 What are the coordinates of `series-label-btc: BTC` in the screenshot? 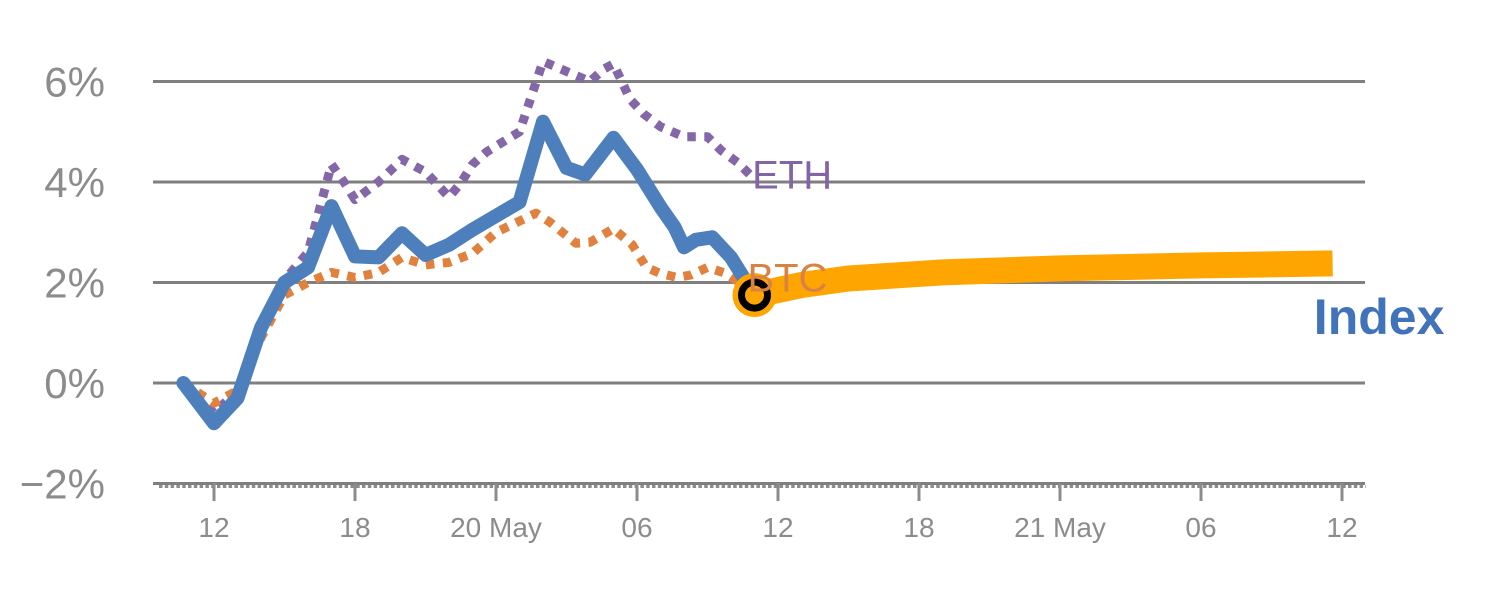 It's located at (787, 278).